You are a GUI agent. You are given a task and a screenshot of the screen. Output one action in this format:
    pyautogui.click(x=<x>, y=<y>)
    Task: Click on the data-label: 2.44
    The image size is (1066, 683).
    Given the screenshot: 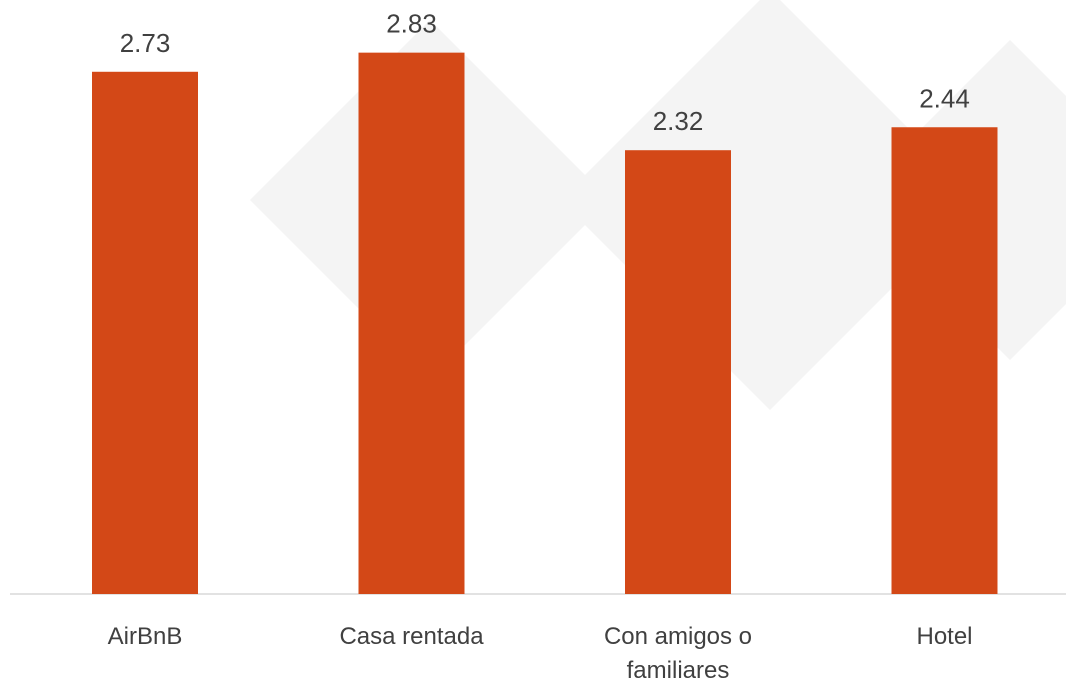 What is the action you would take?
    pyautogui.click(x=944, y=98)
    